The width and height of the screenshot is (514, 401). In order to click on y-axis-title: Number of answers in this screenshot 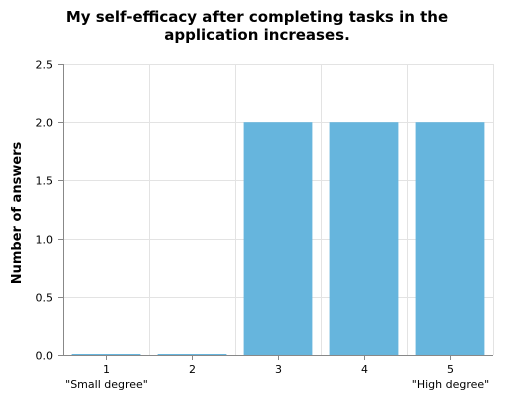, I will do `click(17, 212)`.